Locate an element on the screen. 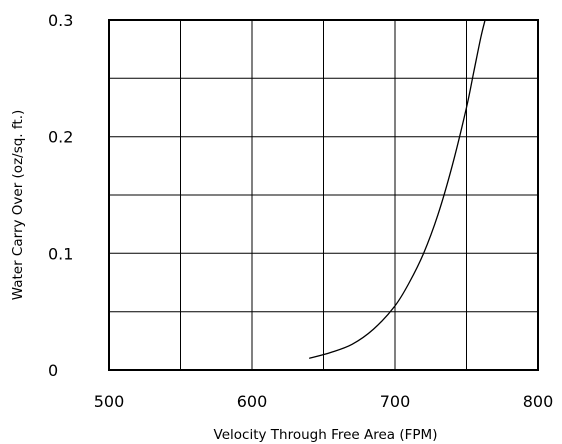 The image size is (562, 444). y-tick-label: 0.3 is located at coordinates (60, 20).